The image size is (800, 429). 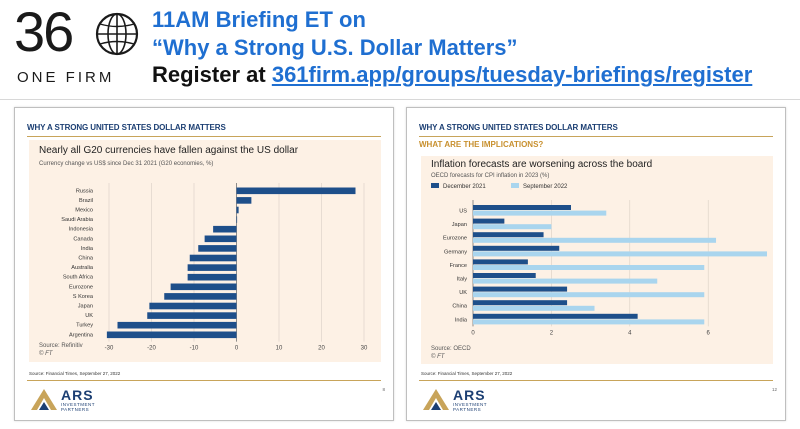 I want to click on category-label: Italy, so click(x=462, y=280).